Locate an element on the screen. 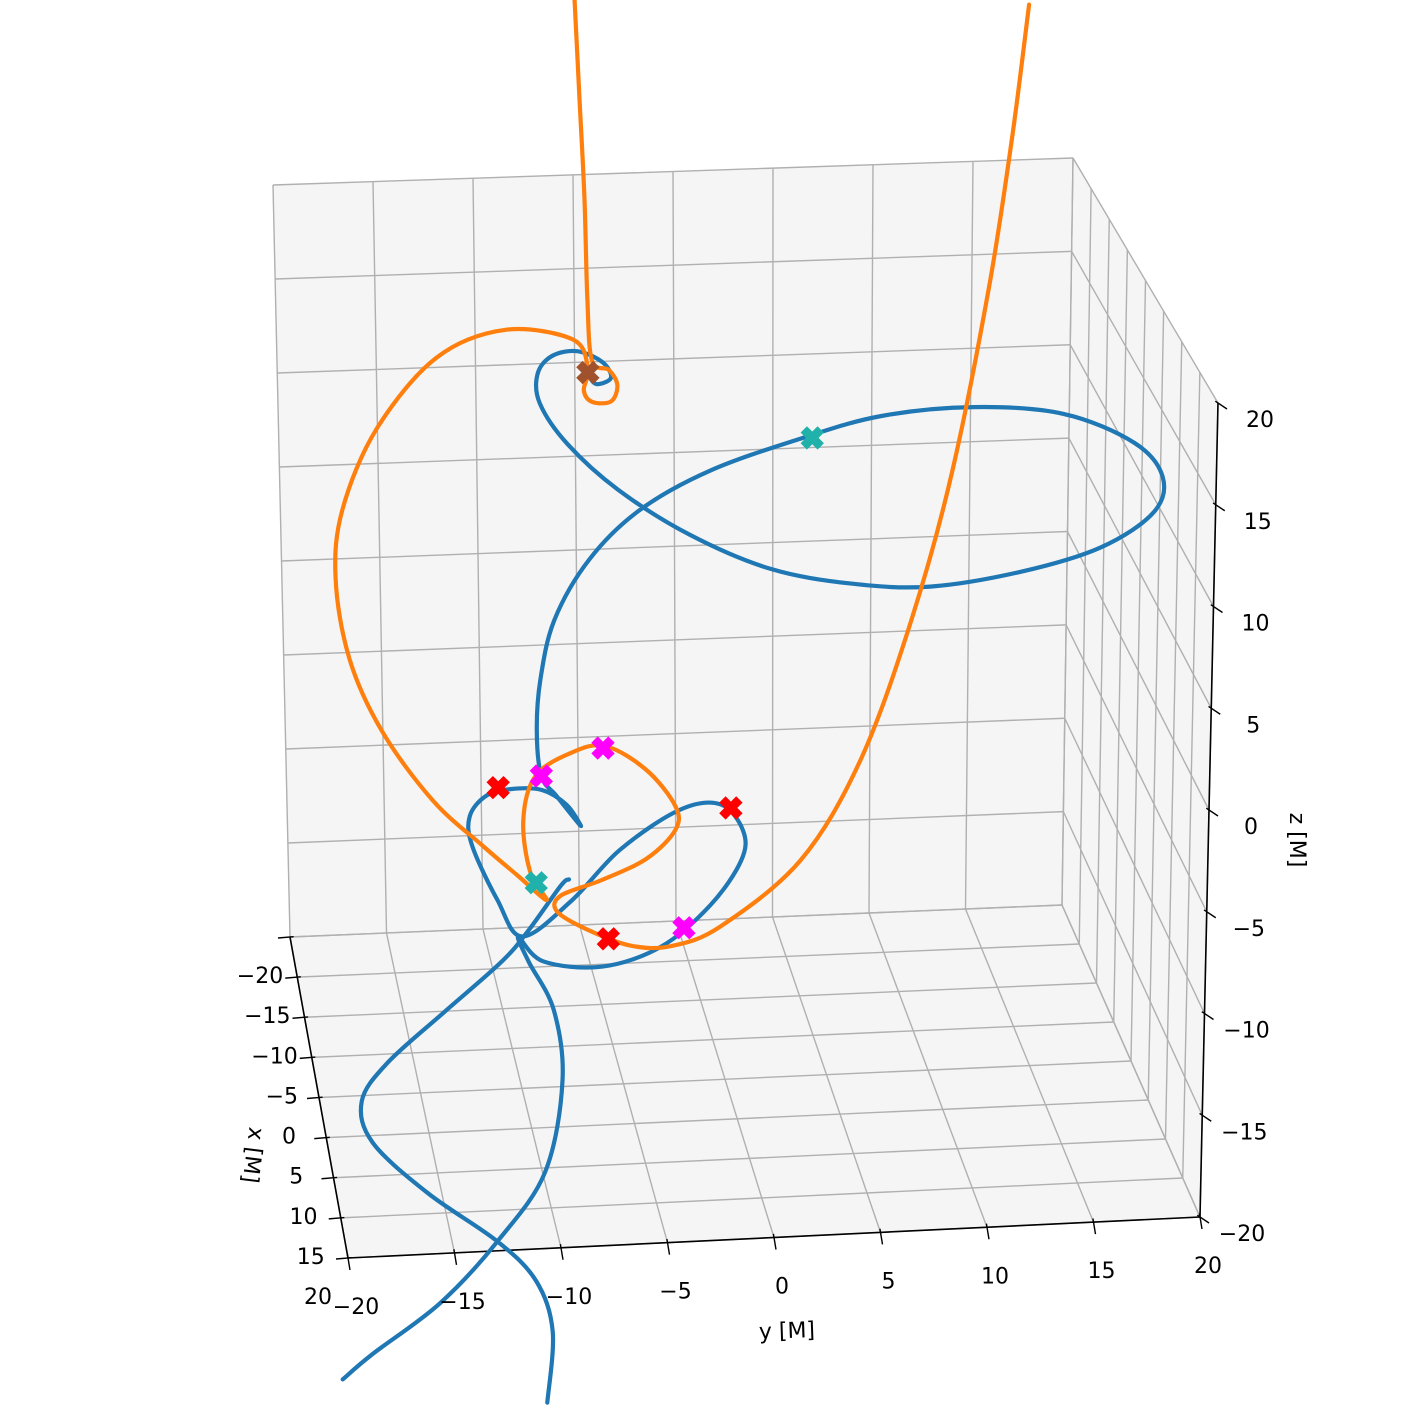  z-tick-label: 0 is located at coordinates (1251, 827).